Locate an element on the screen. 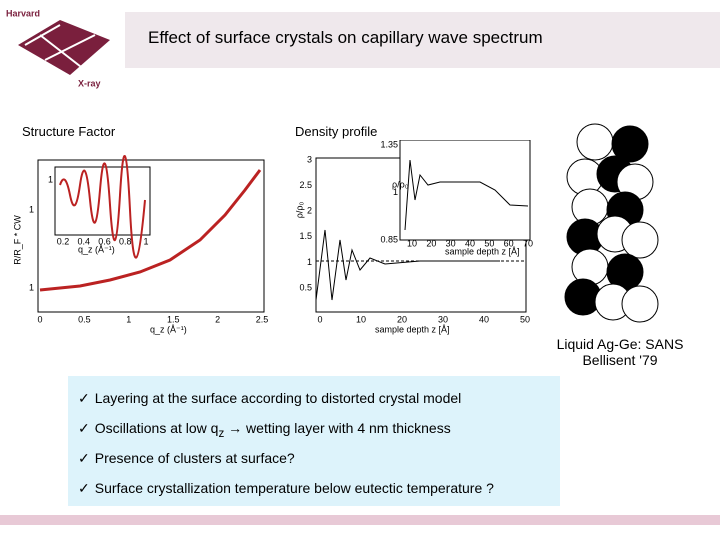 This screenshot has width=720, height=540. figure-label: Density profile is located at coordinates (336, 131).